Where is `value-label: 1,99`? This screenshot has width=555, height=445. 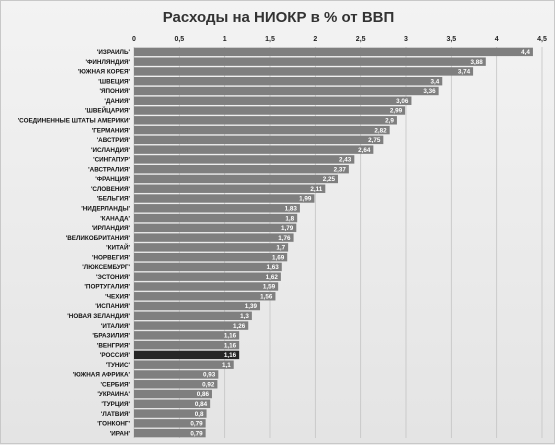
value-label: 1,99 is located at coordinates (305, 199).